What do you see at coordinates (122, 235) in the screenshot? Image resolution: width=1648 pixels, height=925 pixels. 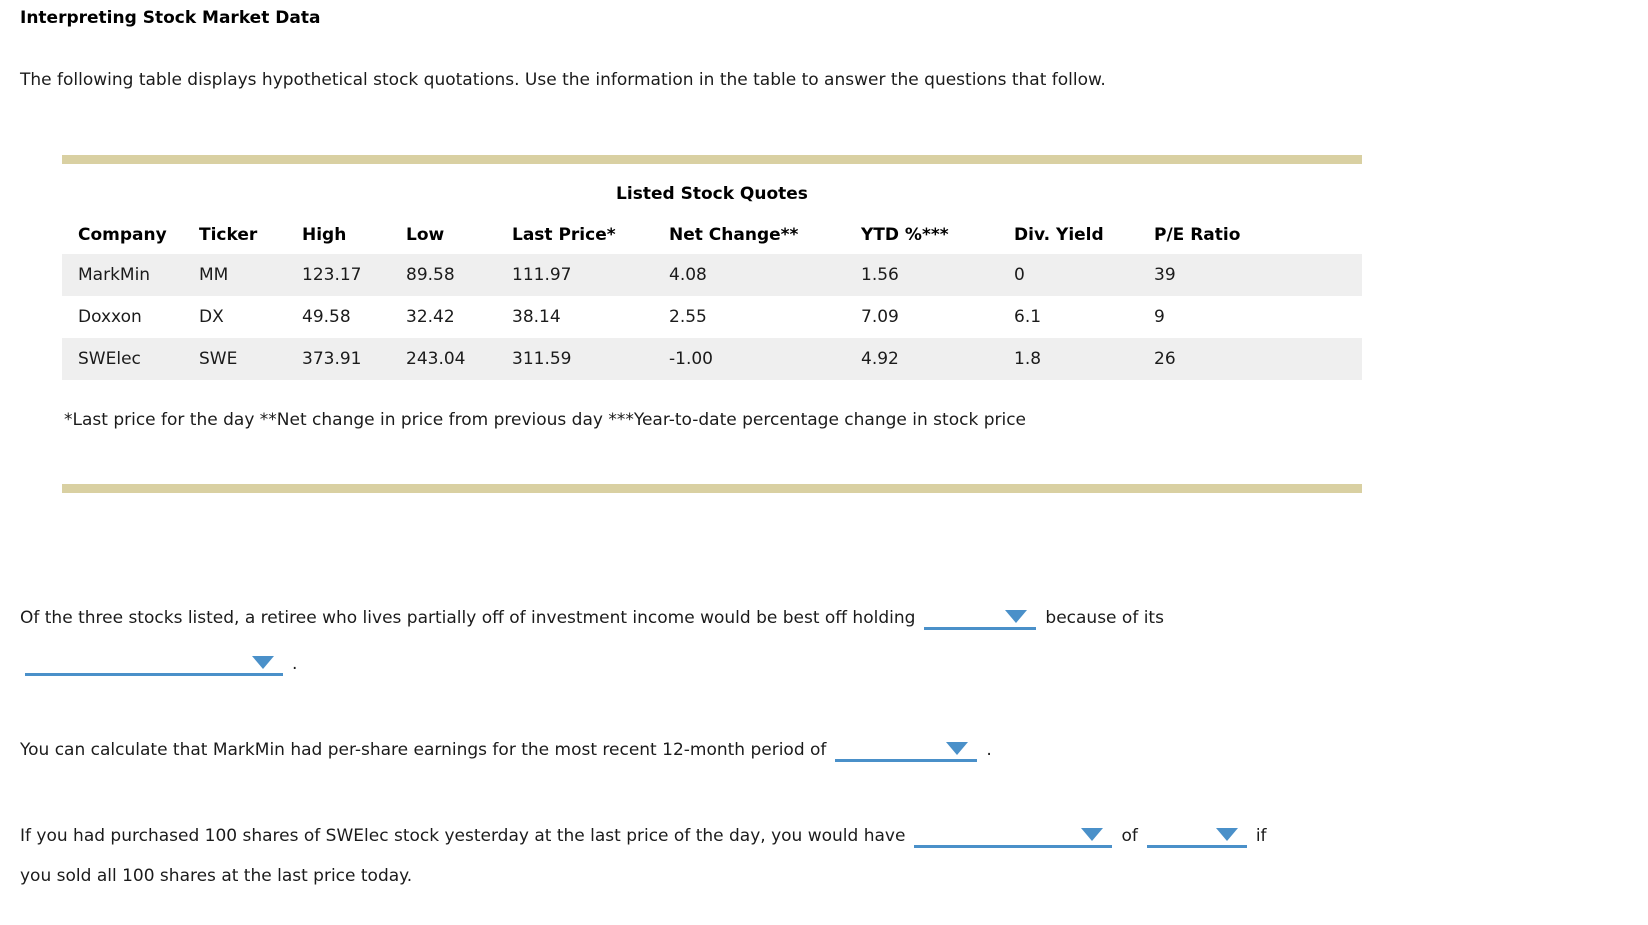 I see `col-header-company: Company` at bounding box center [122, 235].